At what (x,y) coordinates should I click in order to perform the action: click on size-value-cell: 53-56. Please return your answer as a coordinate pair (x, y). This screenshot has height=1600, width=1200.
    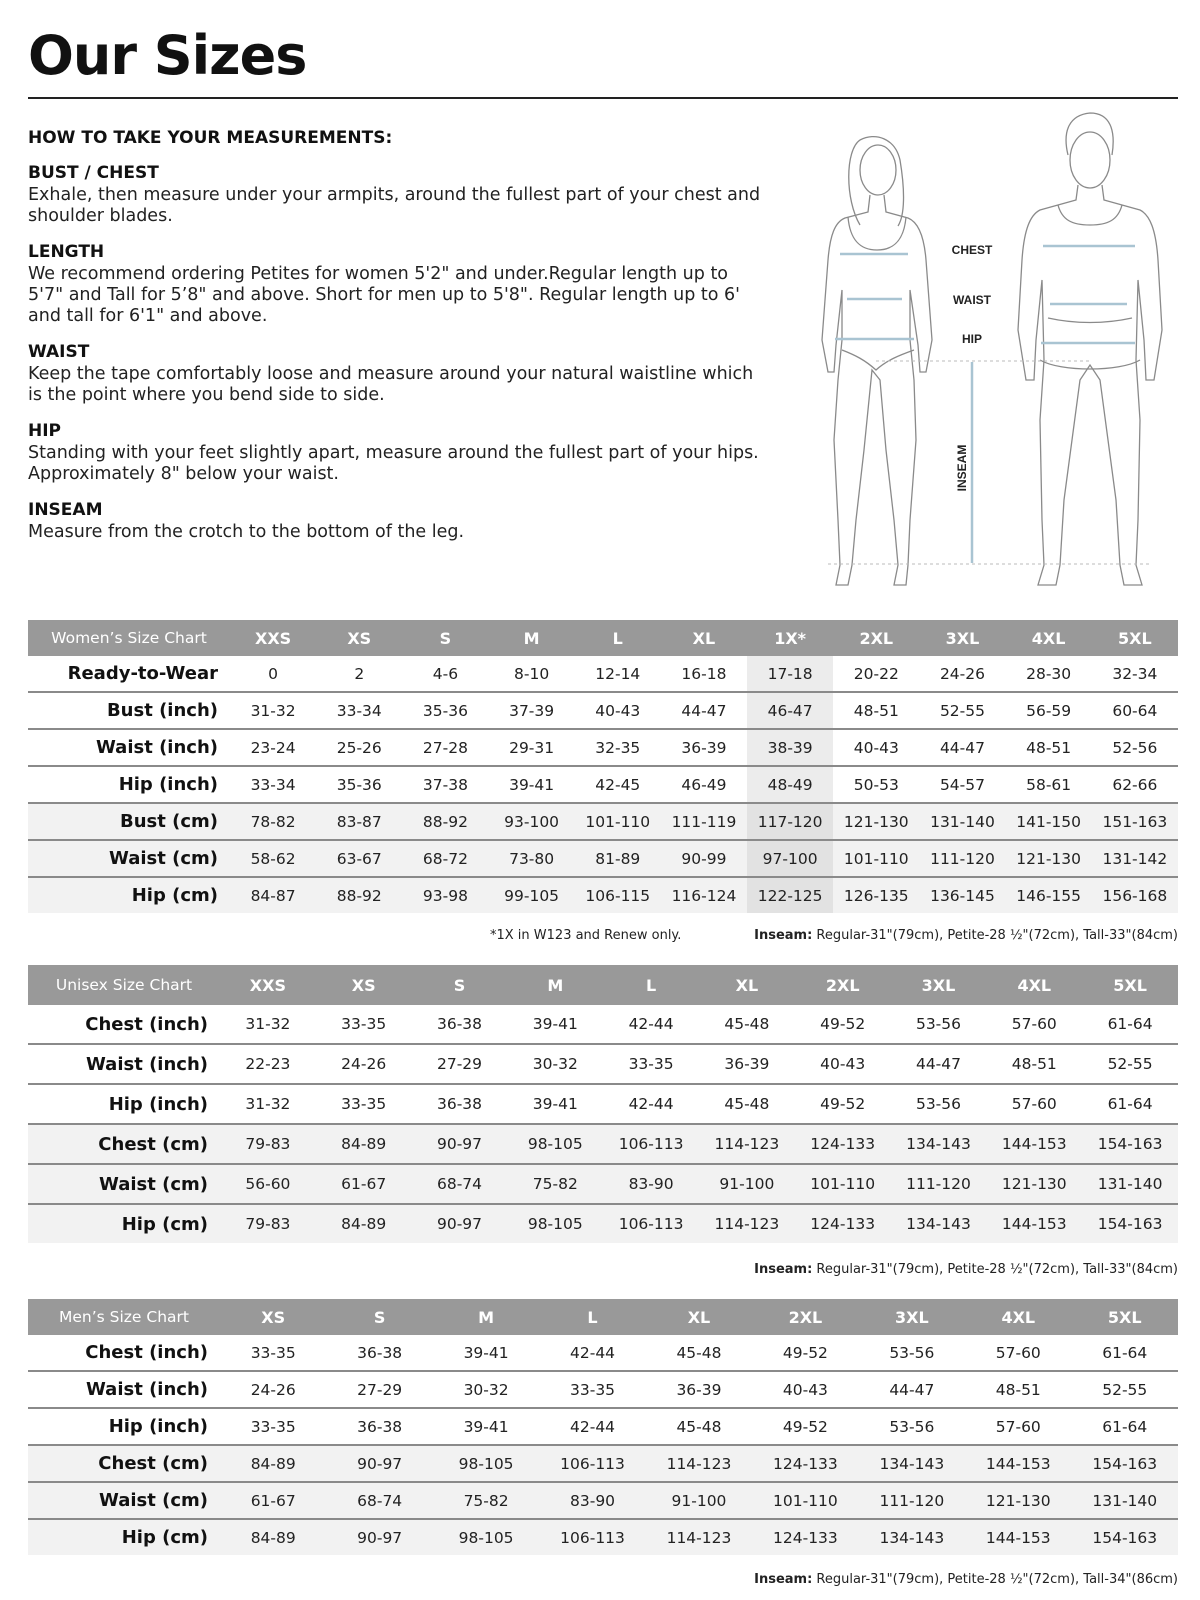
    Looking at the image, I should click on (938, 1103).